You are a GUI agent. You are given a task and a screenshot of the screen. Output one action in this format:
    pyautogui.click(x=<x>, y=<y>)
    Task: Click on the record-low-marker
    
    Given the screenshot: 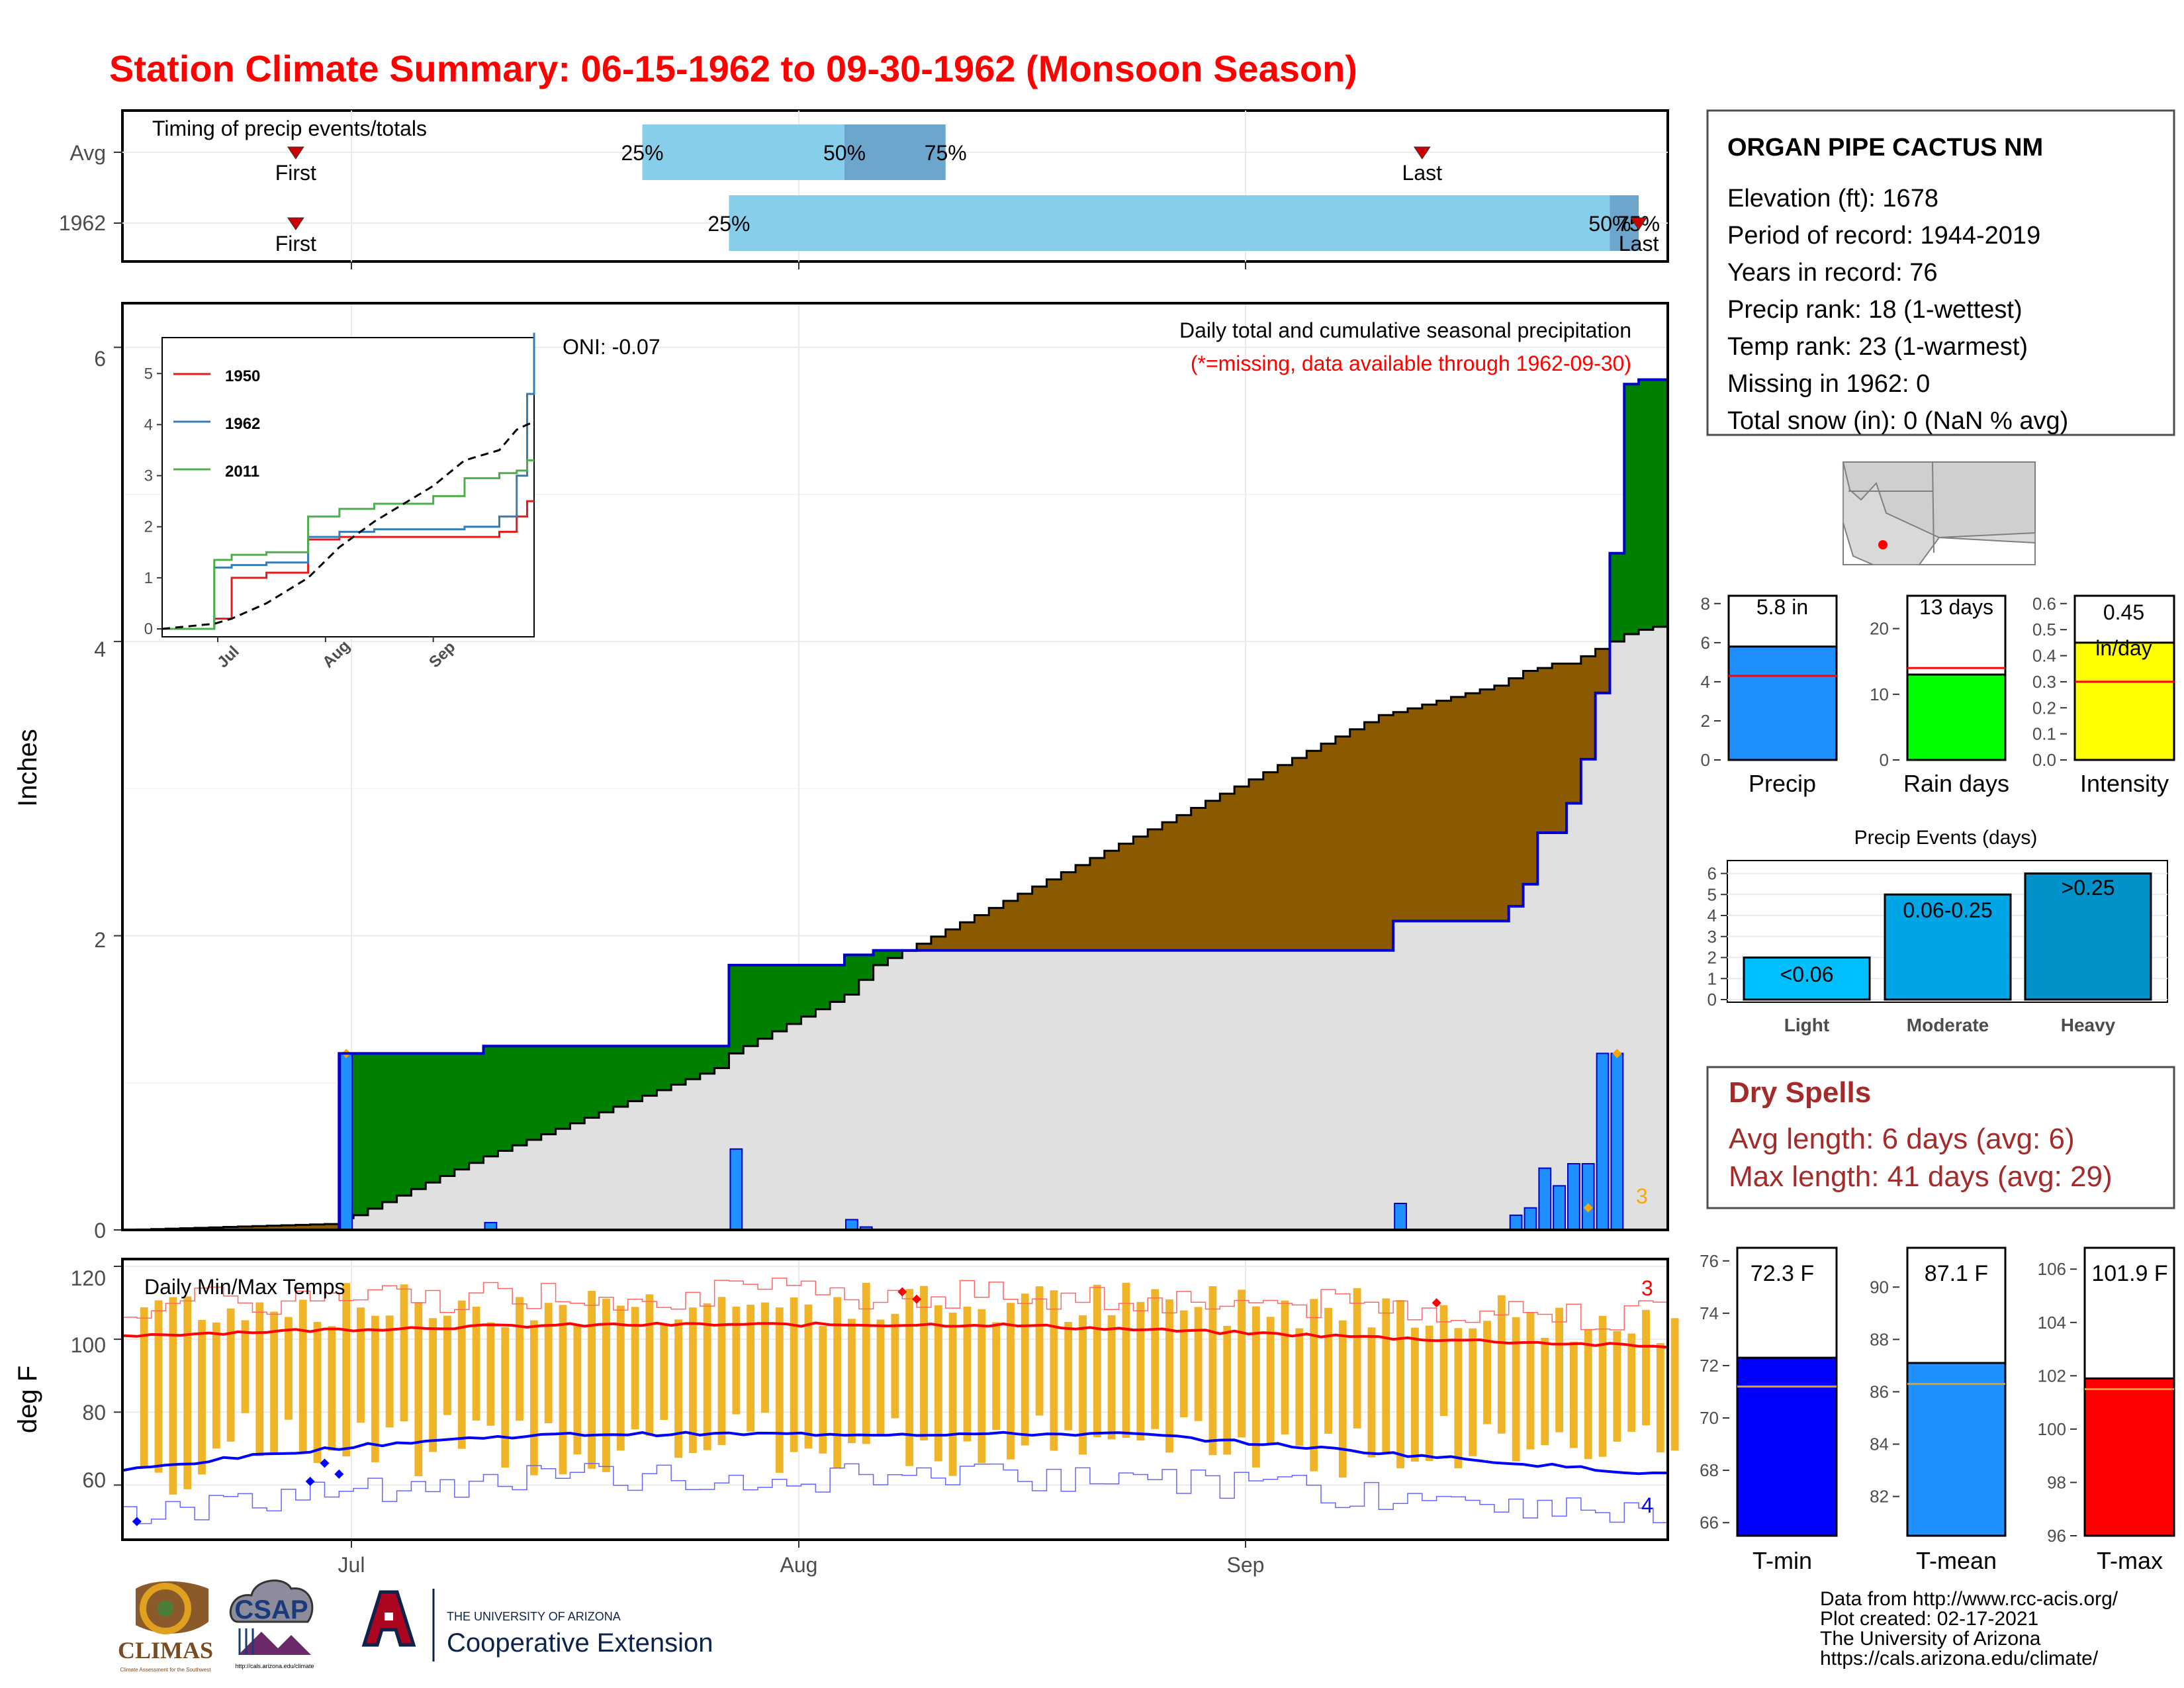 What is the action you would take?
    pyautogui.click(x=339, y=1474)
    